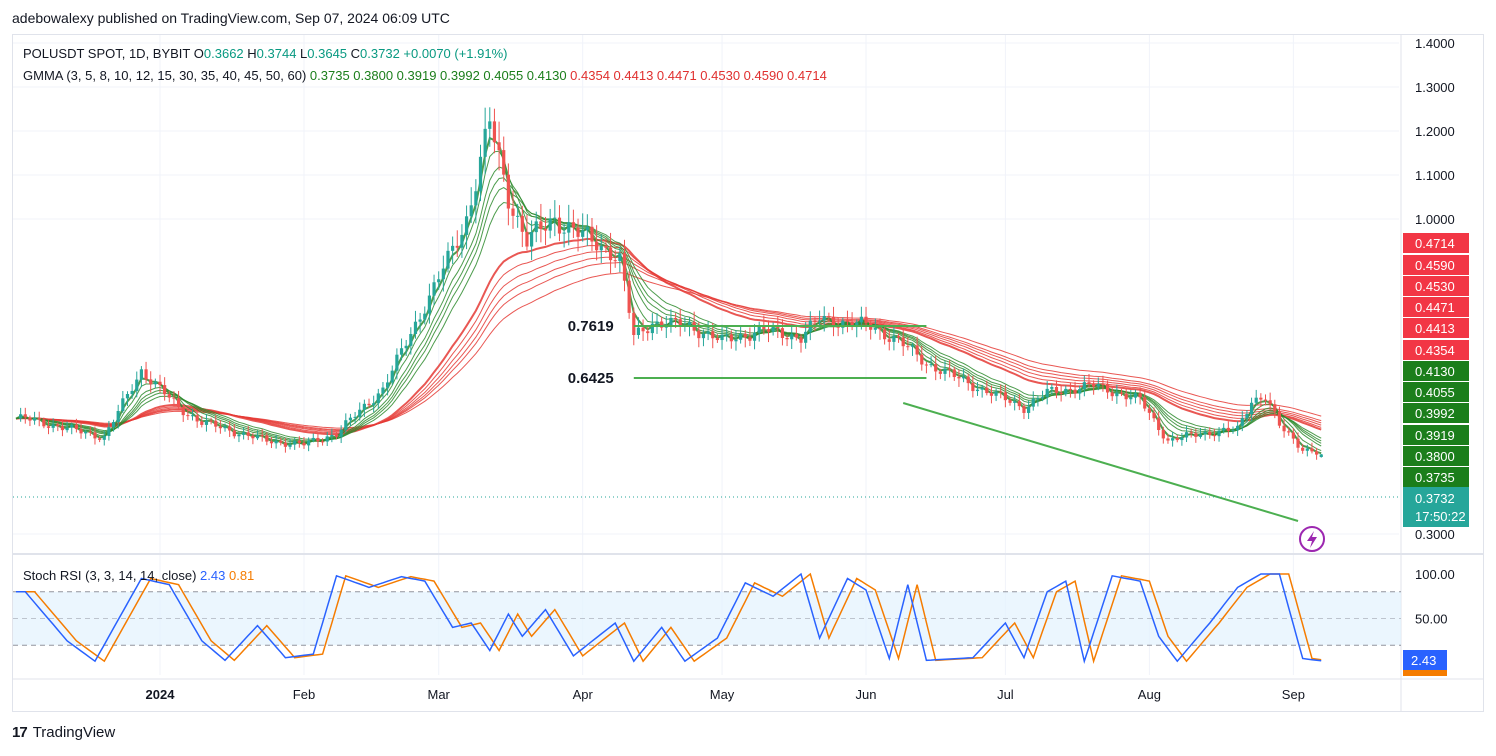 The image size is (1496, 756). What do you see at coordinates (63, 732) in the screenshot?
I see `tradingview-logo: 17 TradingView` at bounding box center [63, 732].